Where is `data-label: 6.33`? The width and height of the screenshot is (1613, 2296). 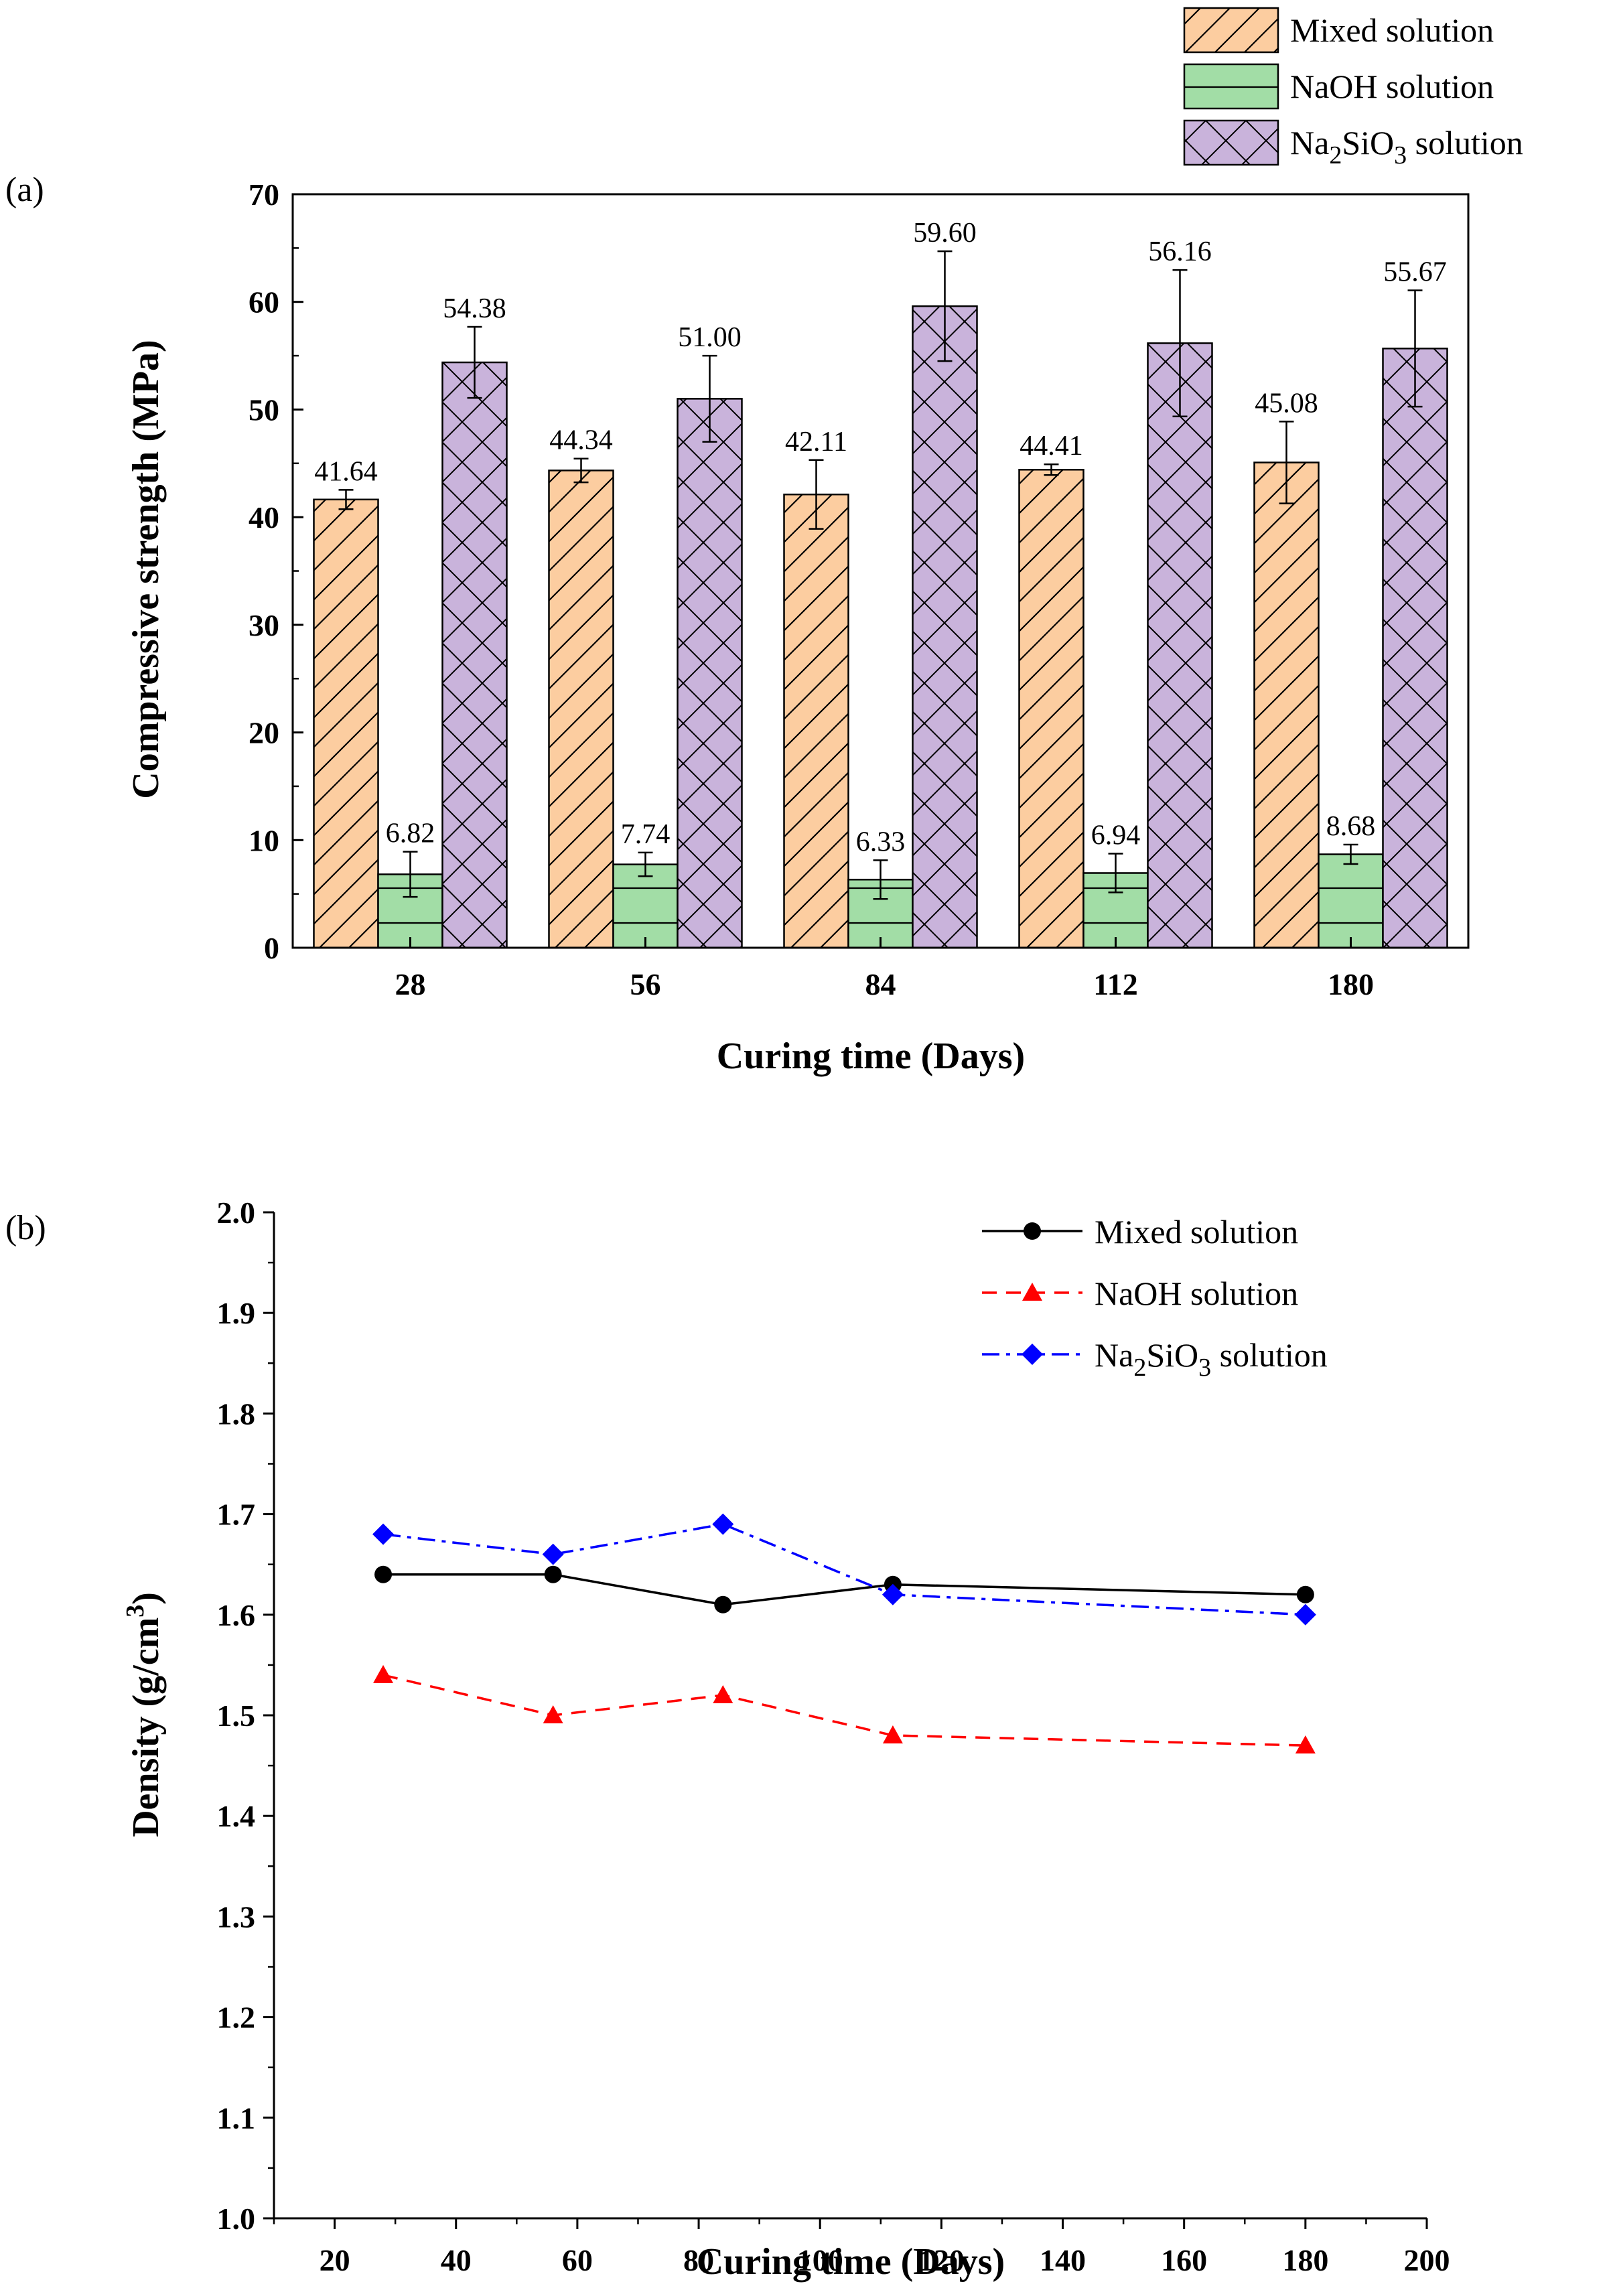
data-label: 6.33 is located at coordinates (881, 842).